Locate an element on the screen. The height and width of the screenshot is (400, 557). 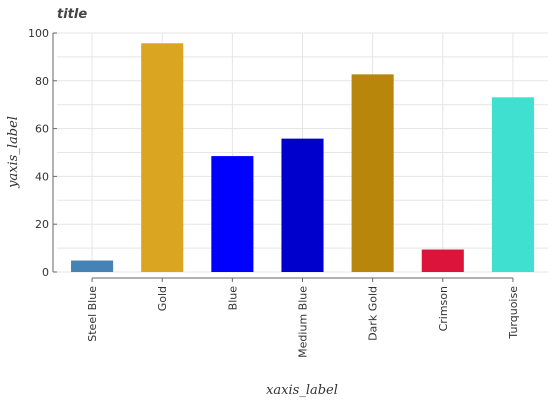
bar-gold is located at coordinates (162, 157).